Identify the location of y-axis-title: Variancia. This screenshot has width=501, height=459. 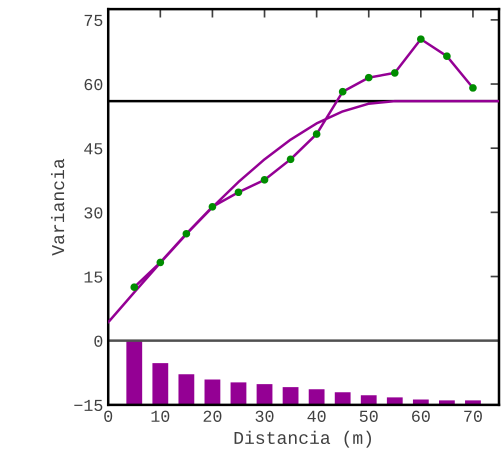
(57, 207).